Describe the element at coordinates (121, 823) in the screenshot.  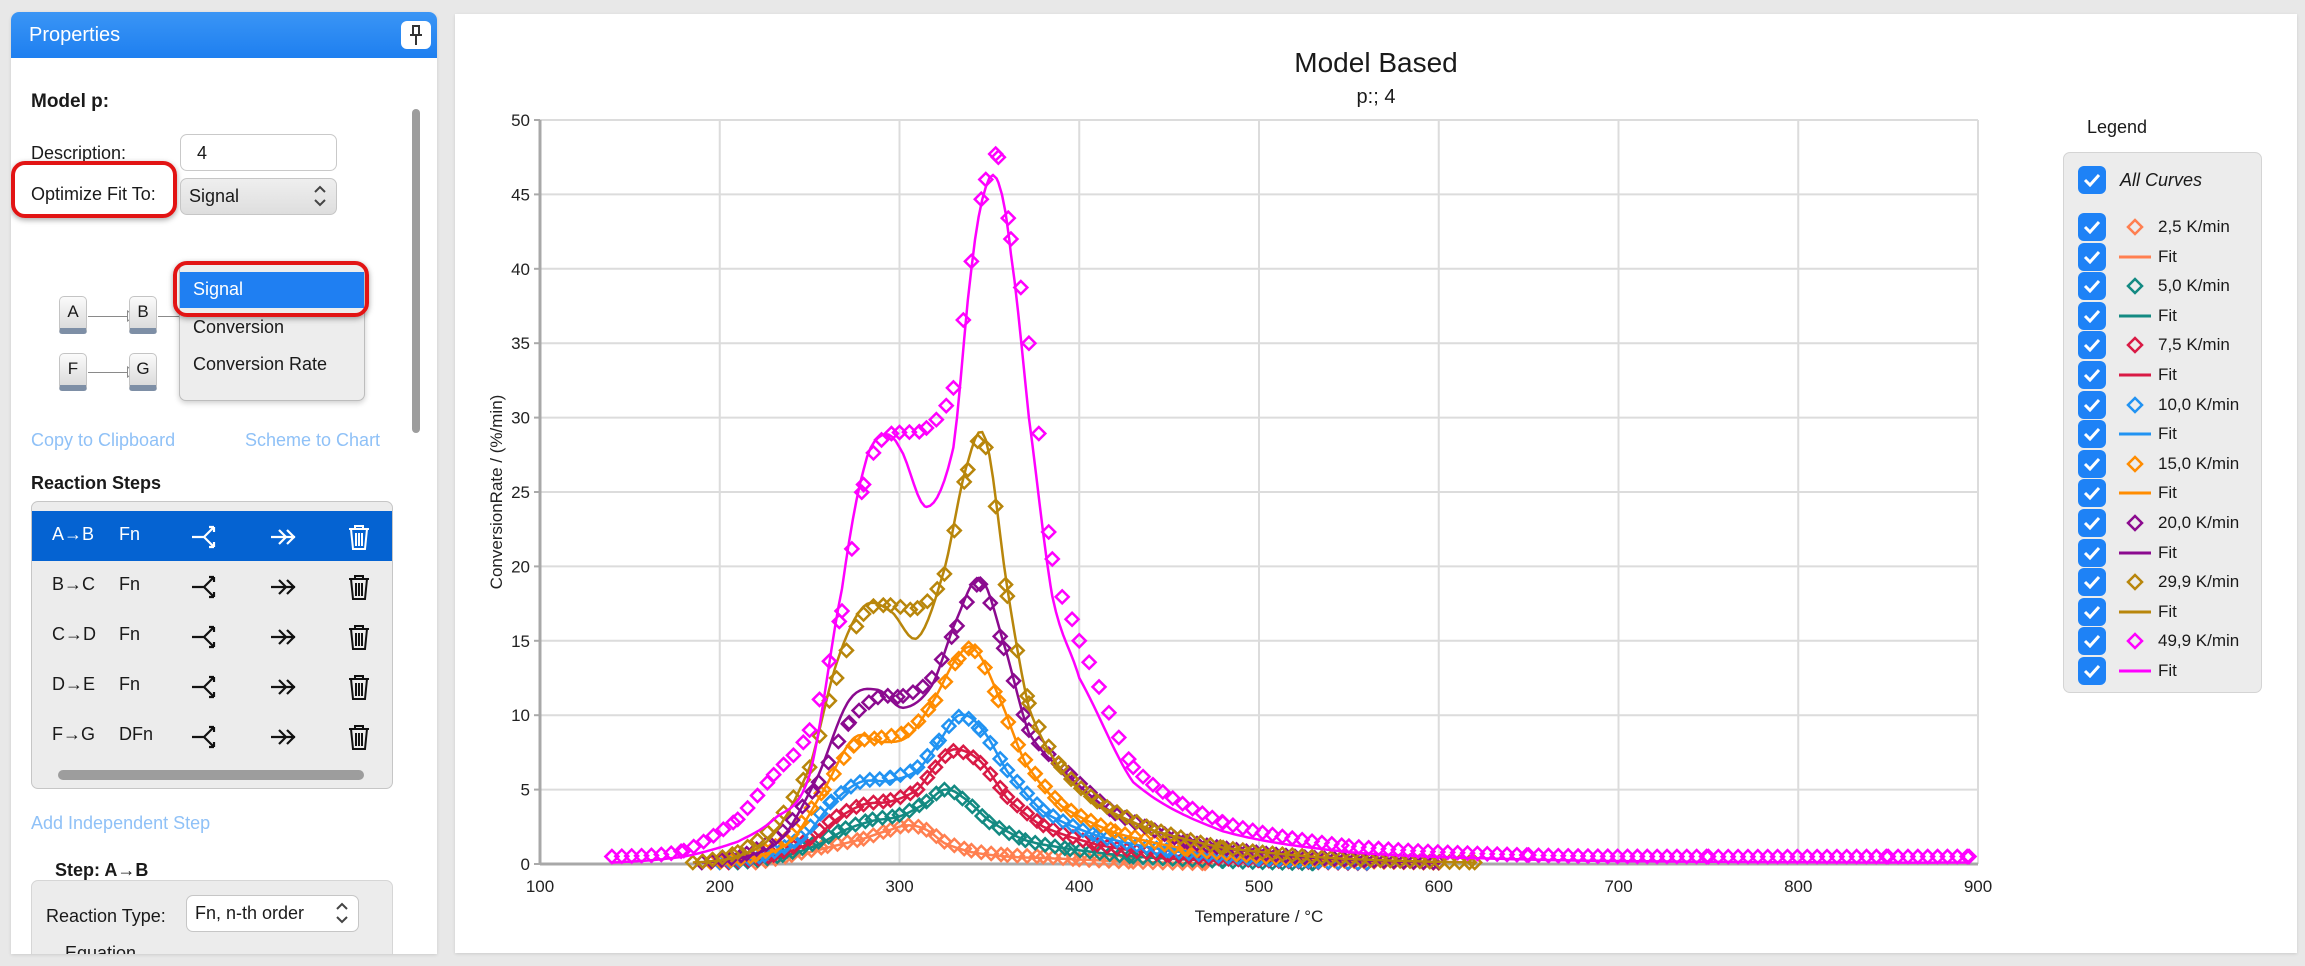
I see `add-independent-step-link: Add Independent Step` at that location.